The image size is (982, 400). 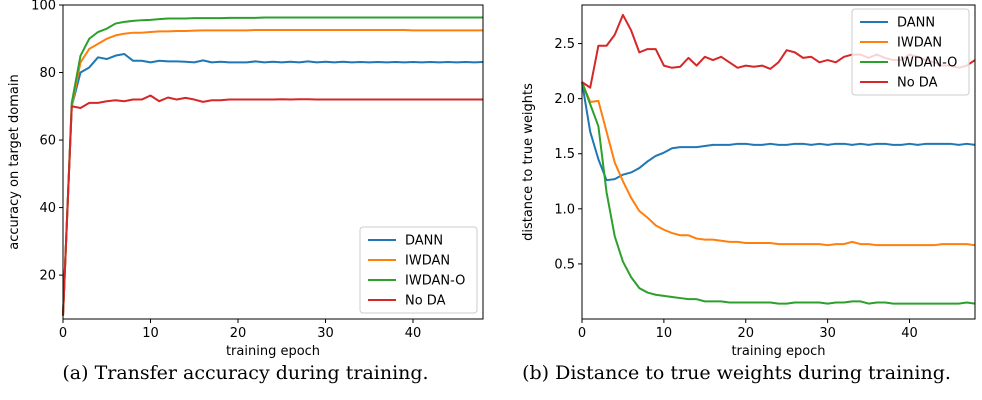 What do you see at coordinates (14, 161) in the screenshot?
I see `y-axis-label: accuracy on target domain` at bounding box center [14, 161].